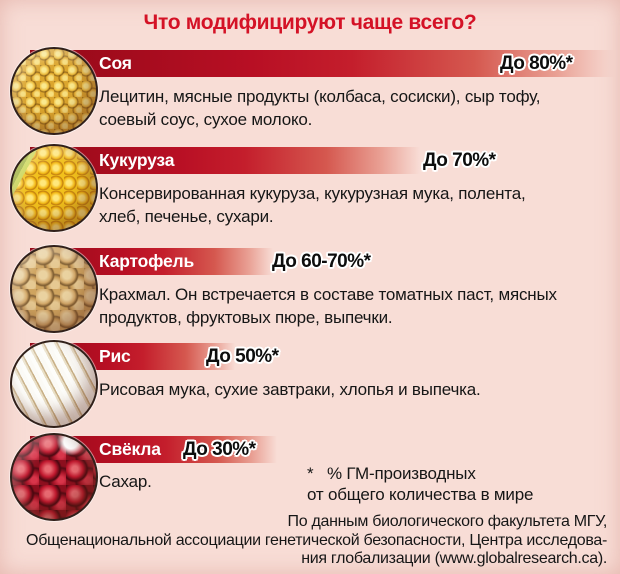 The image size is (620, 574). Describe the element at coordinates (115, 63) in the screenshot. I see `food-name-soy: Соя` at that location.